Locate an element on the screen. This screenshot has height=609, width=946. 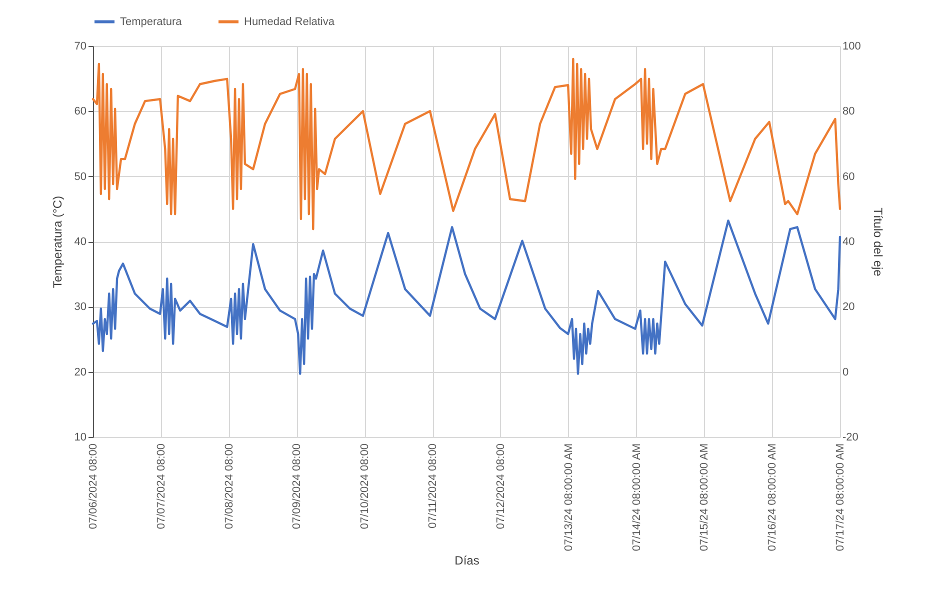
x-tick-label: 07/11/2024 08:00 is located at coordinates (433, 486).